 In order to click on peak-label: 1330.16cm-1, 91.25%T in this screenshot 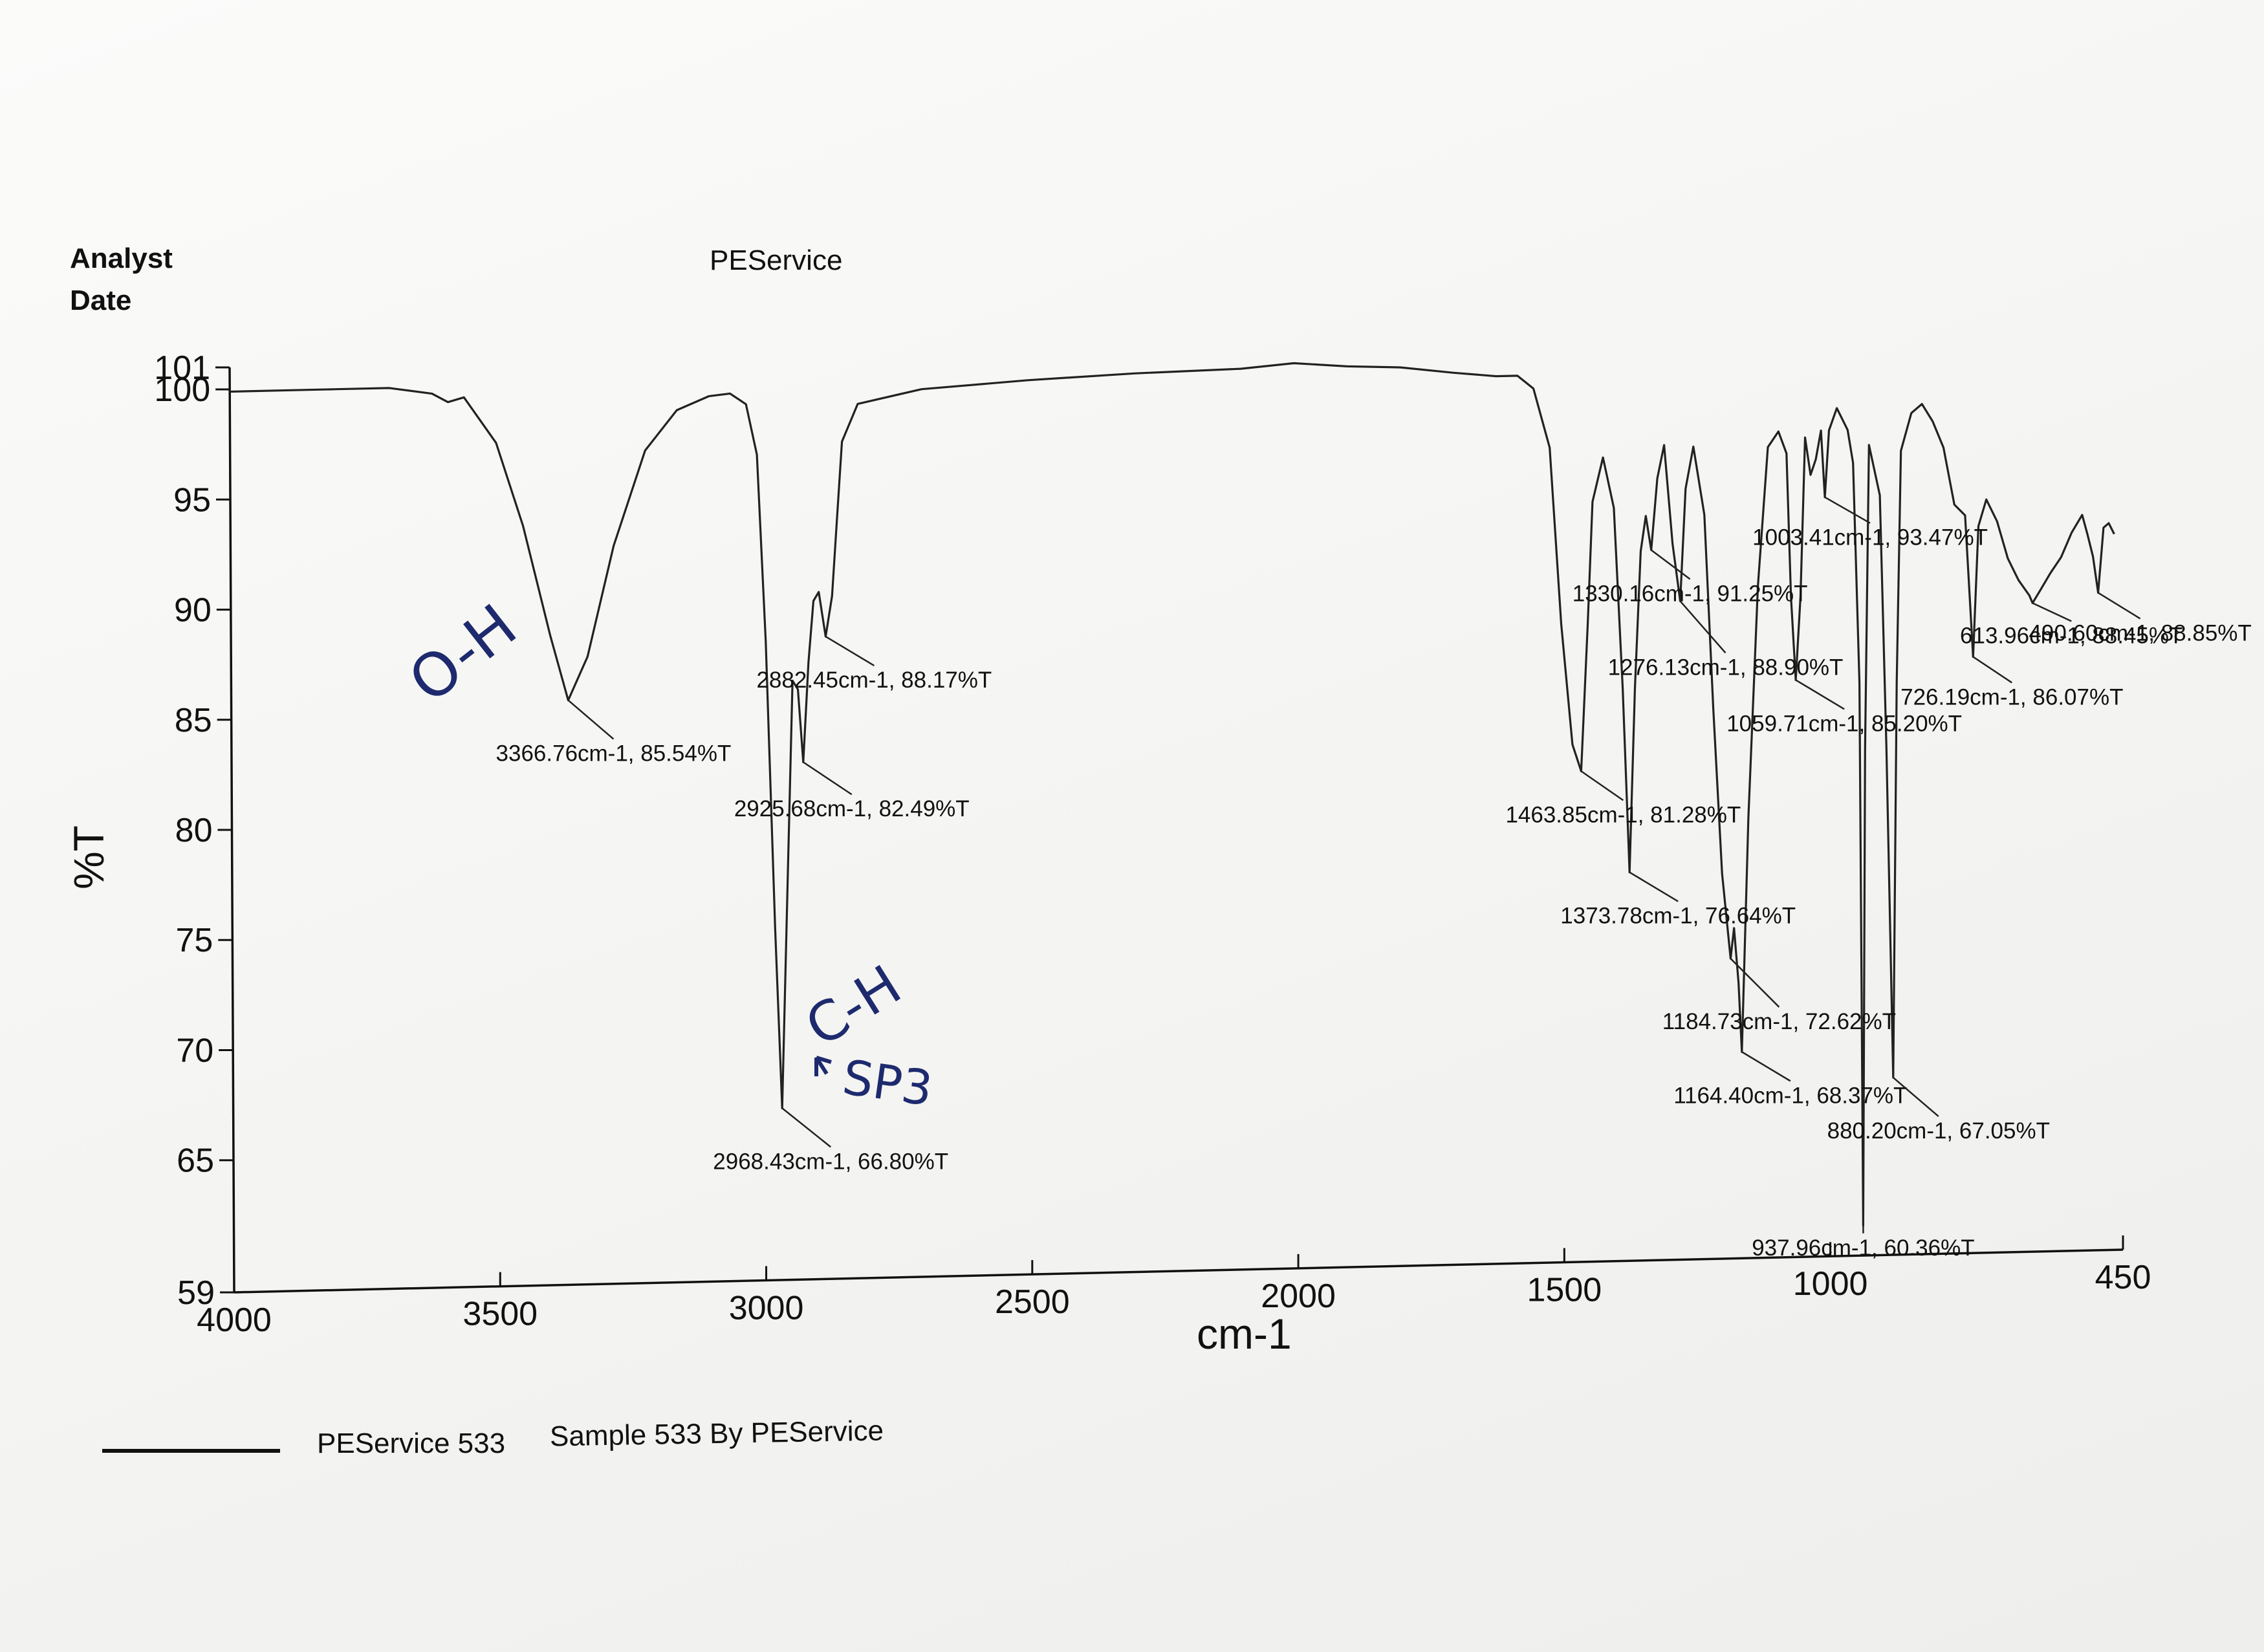, I will do `click(1691, 593)`.